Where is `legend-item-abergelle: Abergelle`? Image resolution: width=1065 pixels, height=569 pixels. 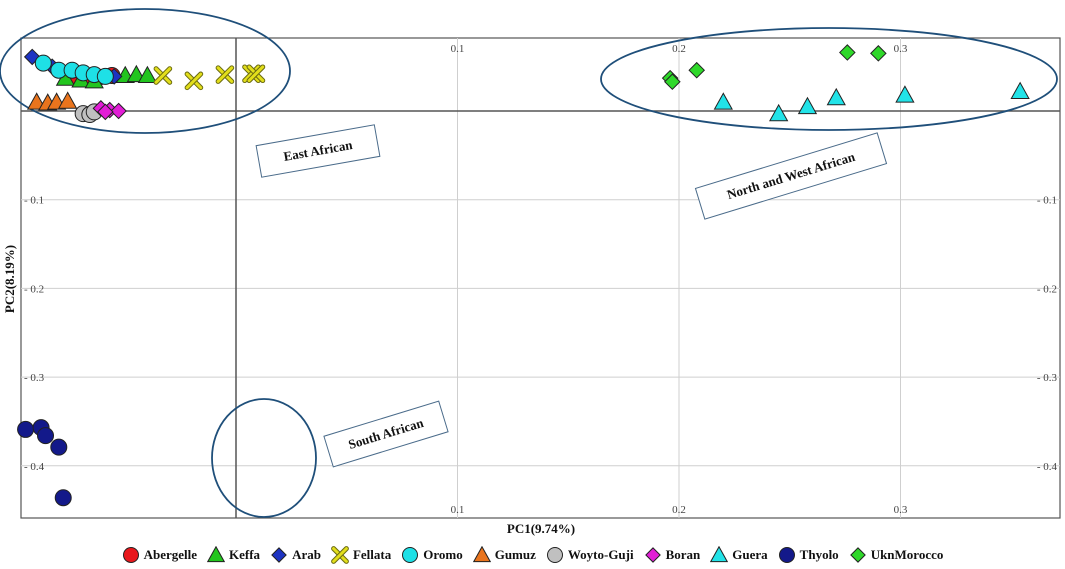
legend-item-abergelle: Abergelle is located at coordinates (159, 555).